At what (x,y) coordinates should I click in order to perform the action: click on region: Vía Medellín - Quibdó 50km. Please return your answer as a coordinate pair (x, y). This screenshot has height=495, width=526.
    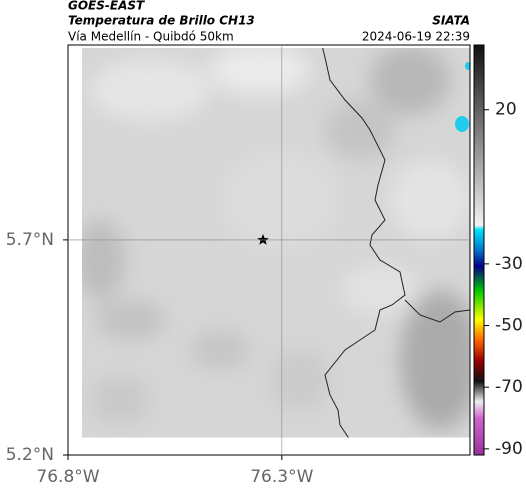
    Looking at the image, I should click on (151, 37).